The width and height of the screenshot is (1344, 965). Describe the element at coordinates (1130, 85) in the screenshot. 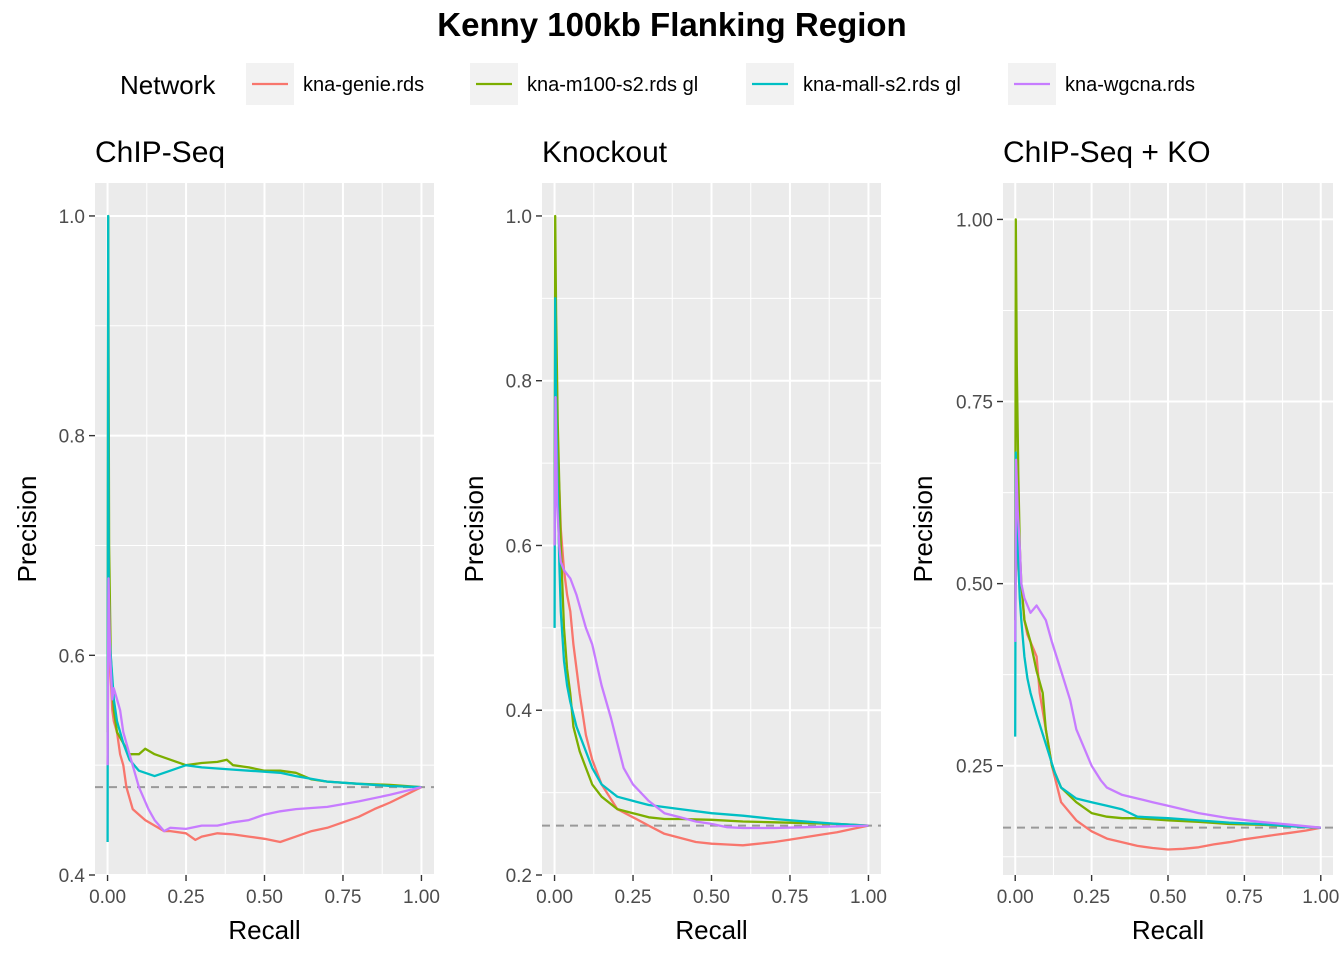

I see `legend-label: kna-wgcna.rds` at that location.